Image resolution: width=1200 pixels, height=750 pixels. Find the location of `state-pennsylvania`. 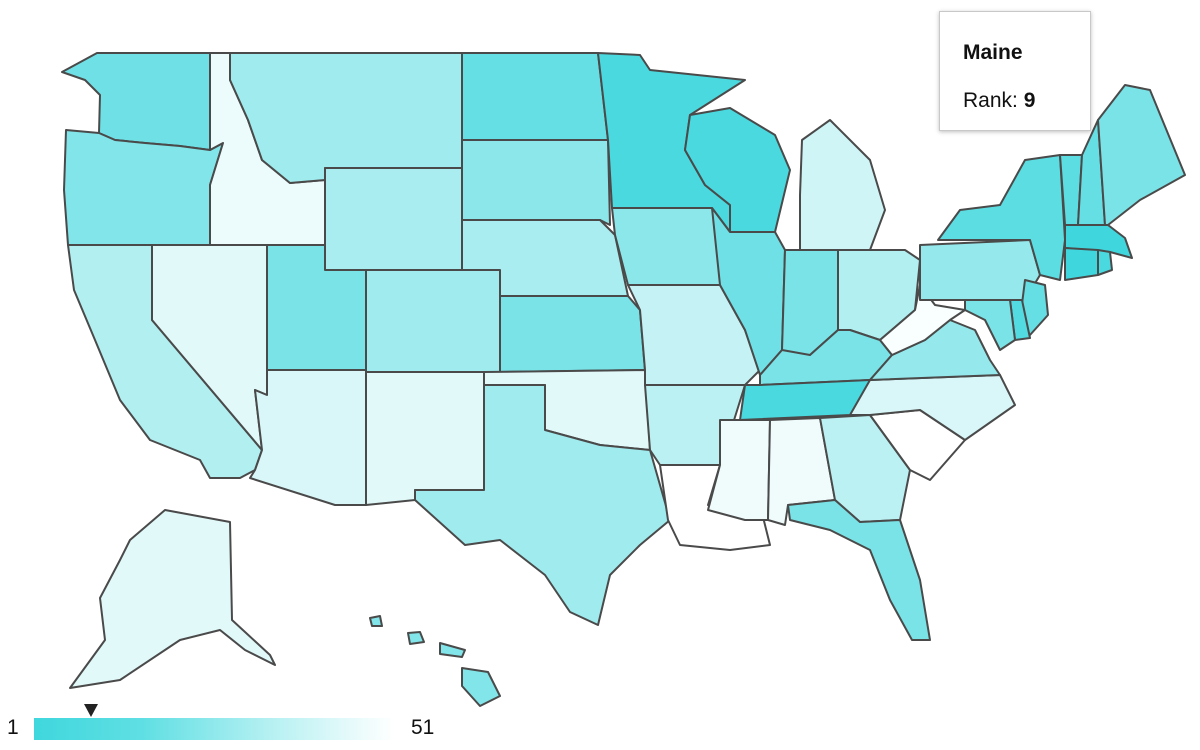

state-pennsylvania is located at coordinates (980, 270).